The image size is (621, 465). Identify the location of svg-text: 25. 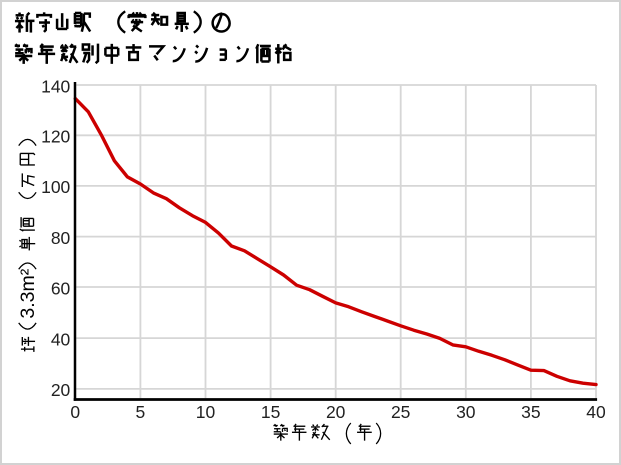
(400, 412).